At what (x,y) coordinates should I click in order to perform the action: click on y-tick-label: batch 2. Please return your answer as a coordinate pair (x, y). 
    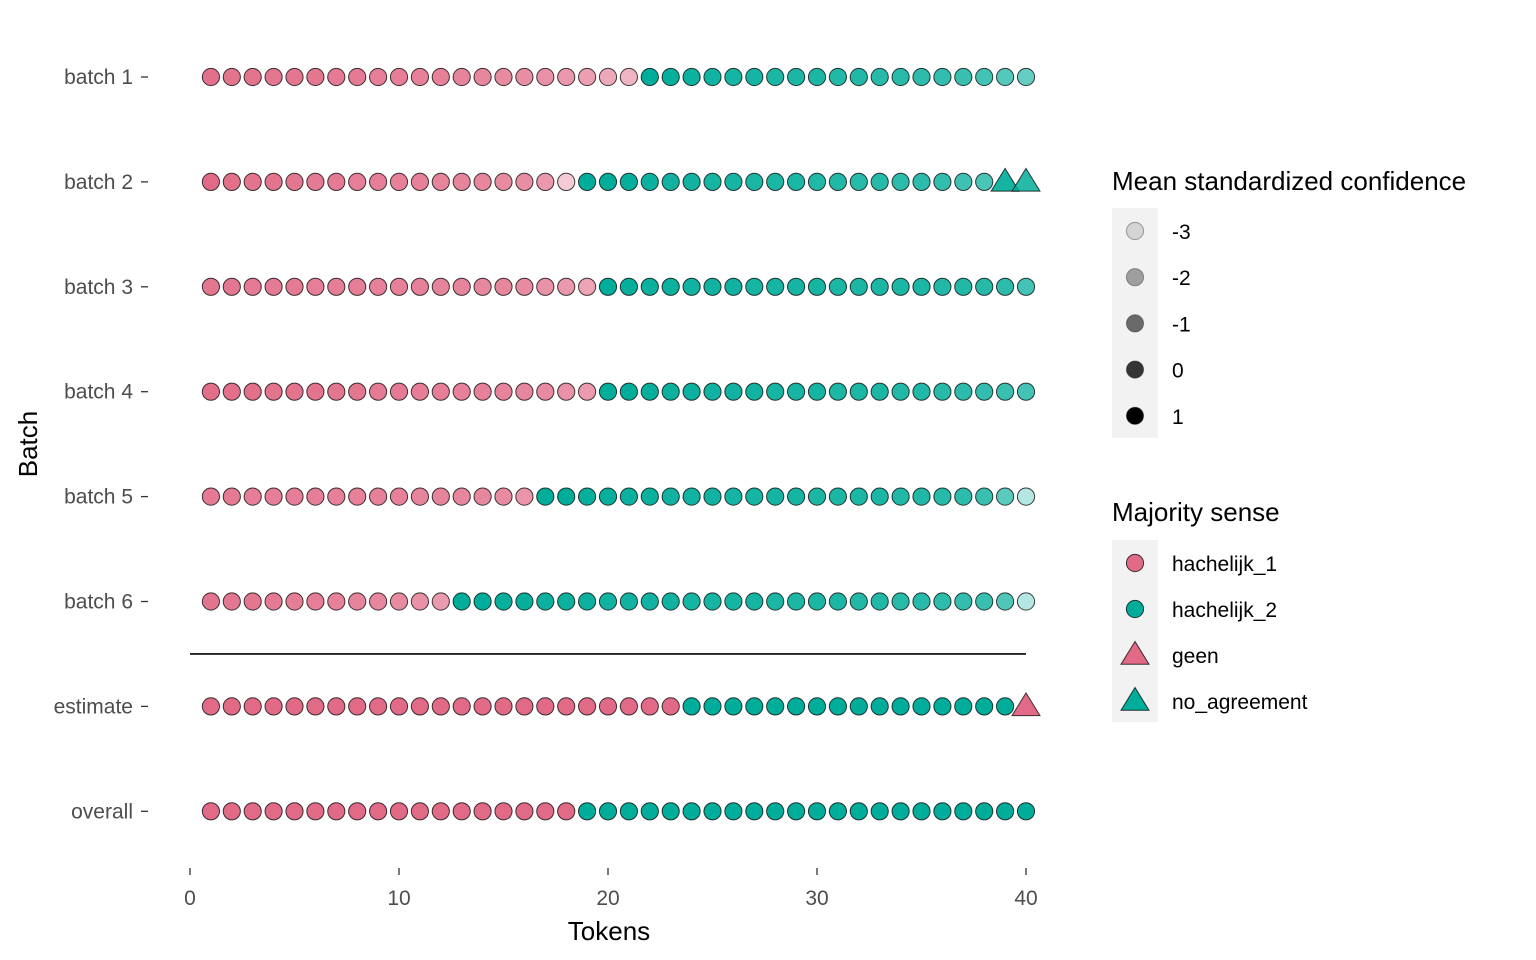
    Looking at the image, I should click on (98, 182).